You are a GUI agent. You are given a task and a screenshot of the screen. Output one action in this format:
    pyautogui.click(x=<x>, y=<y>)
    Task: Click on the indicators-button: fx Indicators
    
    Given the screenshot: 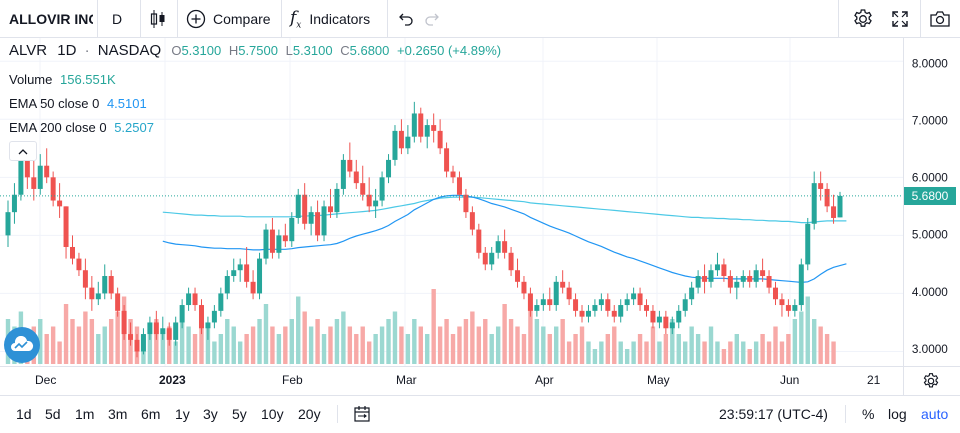 What is the action you would take?
    pyautogui.click(x=330, y=19)
    